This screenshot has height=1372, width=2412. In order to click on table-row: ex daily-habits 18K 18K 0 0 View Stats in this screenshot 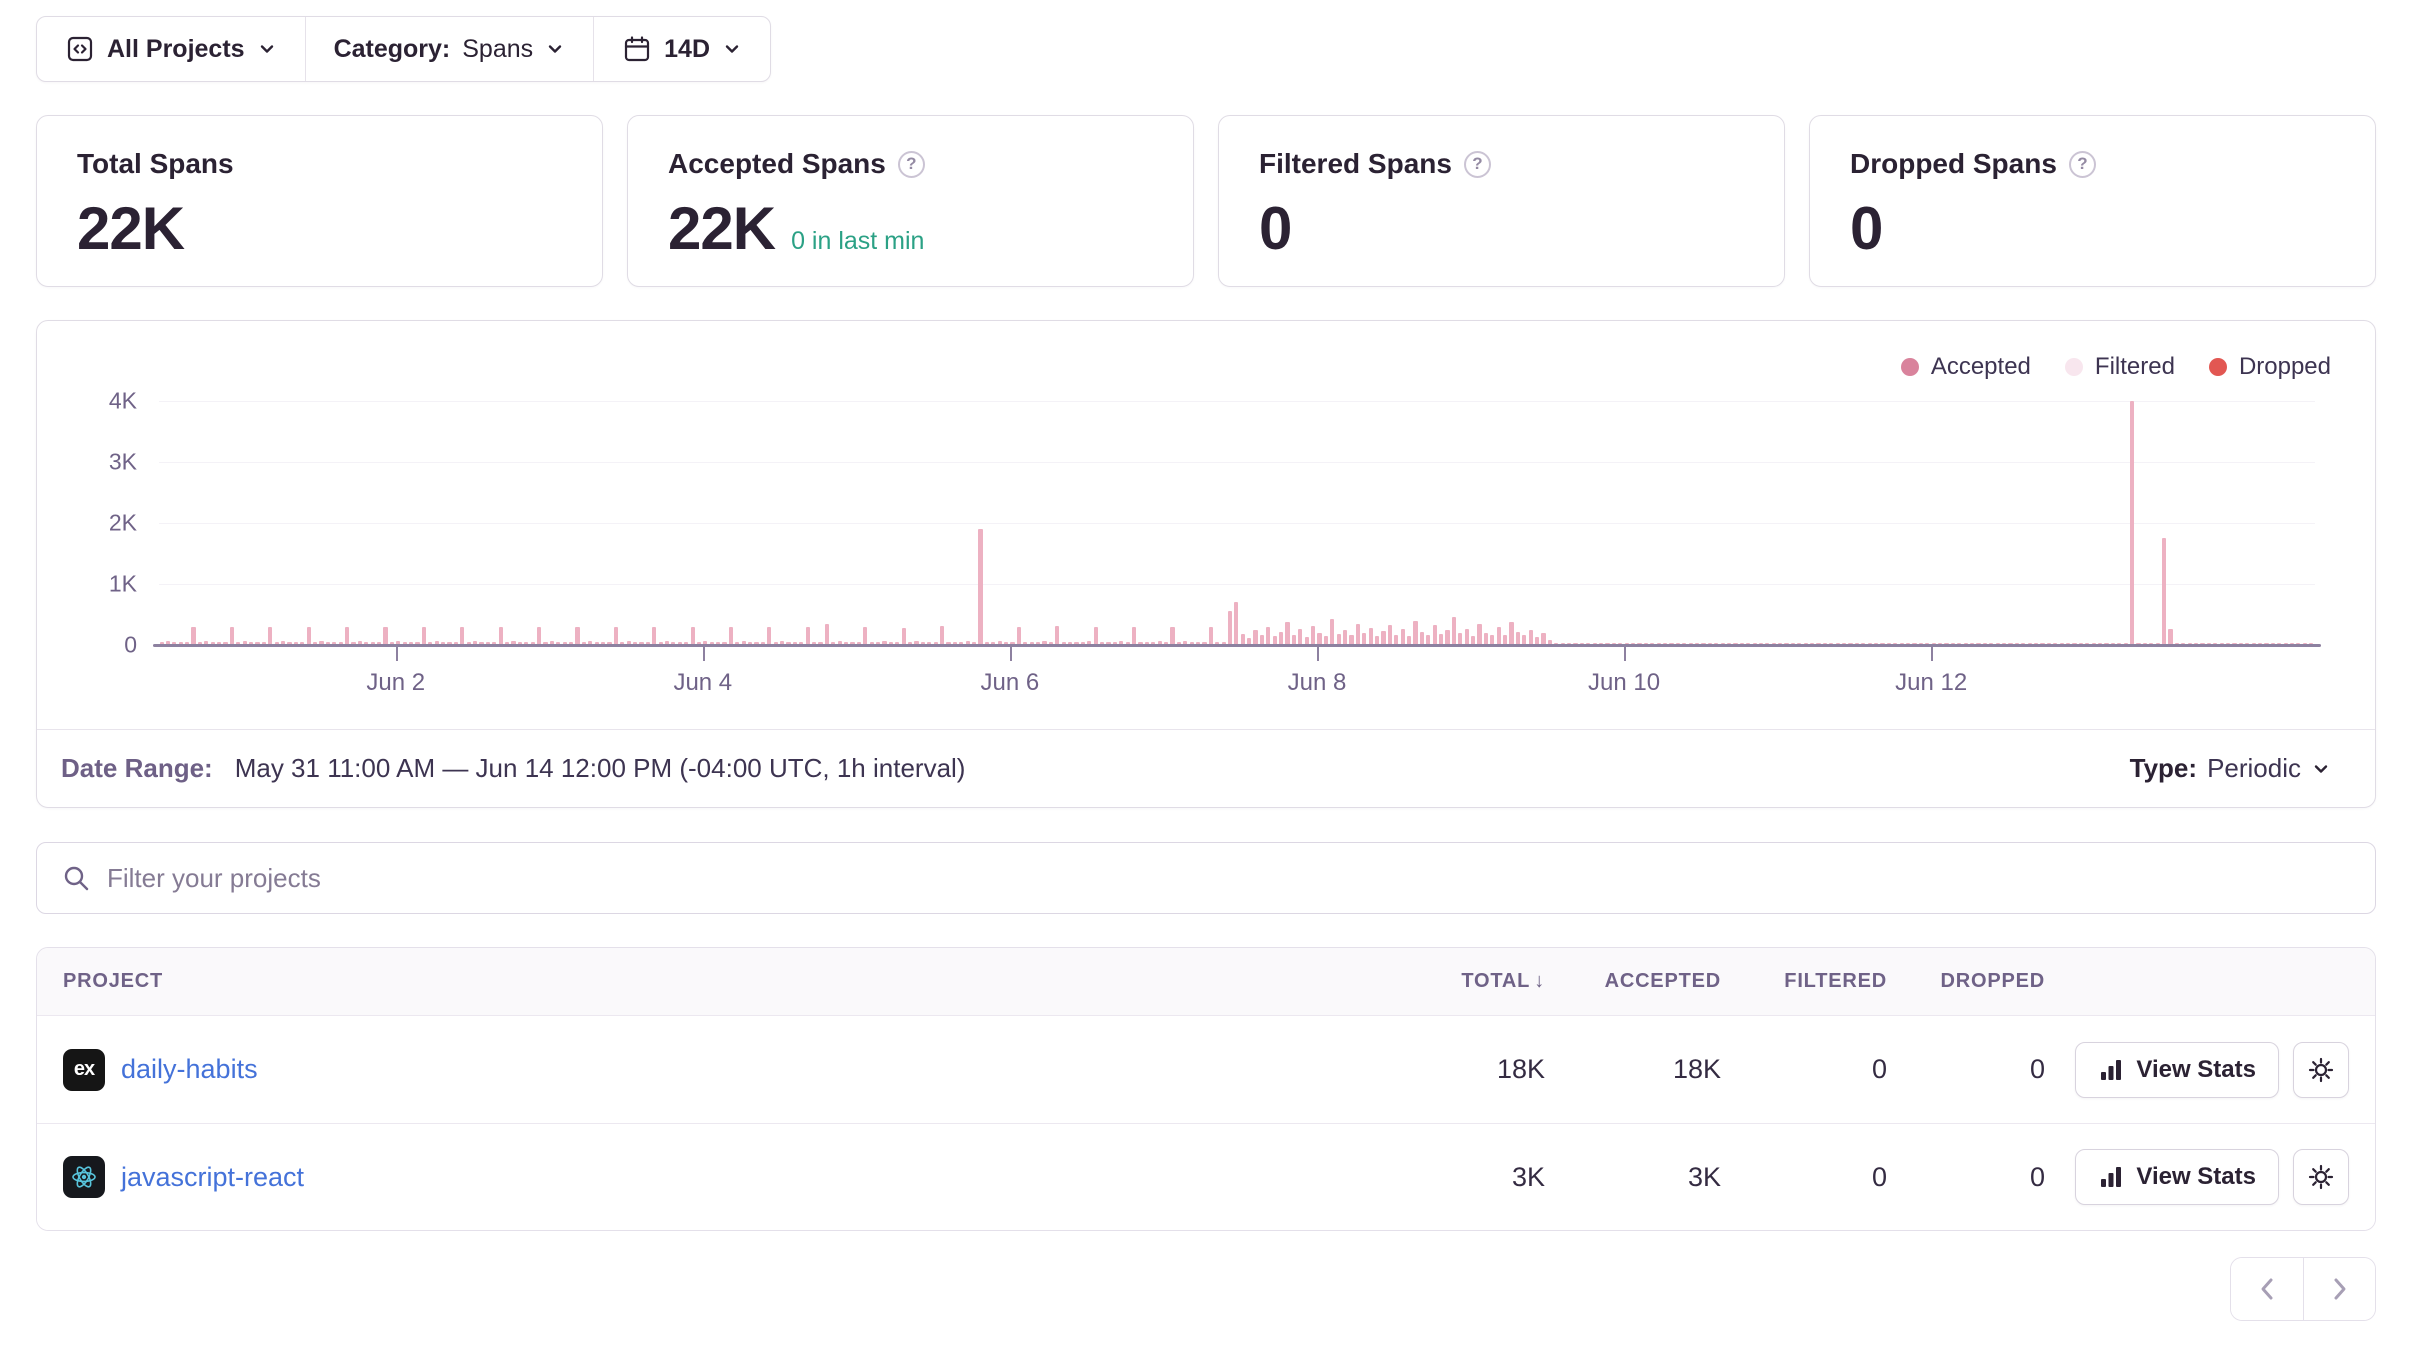, I will do `click(1206, 1069)`.